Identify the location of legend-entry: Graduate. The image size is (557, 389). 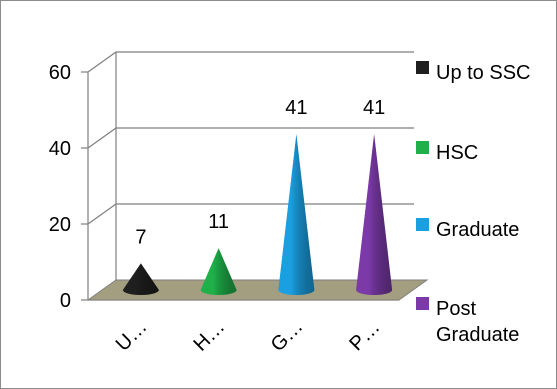
(467, 229).